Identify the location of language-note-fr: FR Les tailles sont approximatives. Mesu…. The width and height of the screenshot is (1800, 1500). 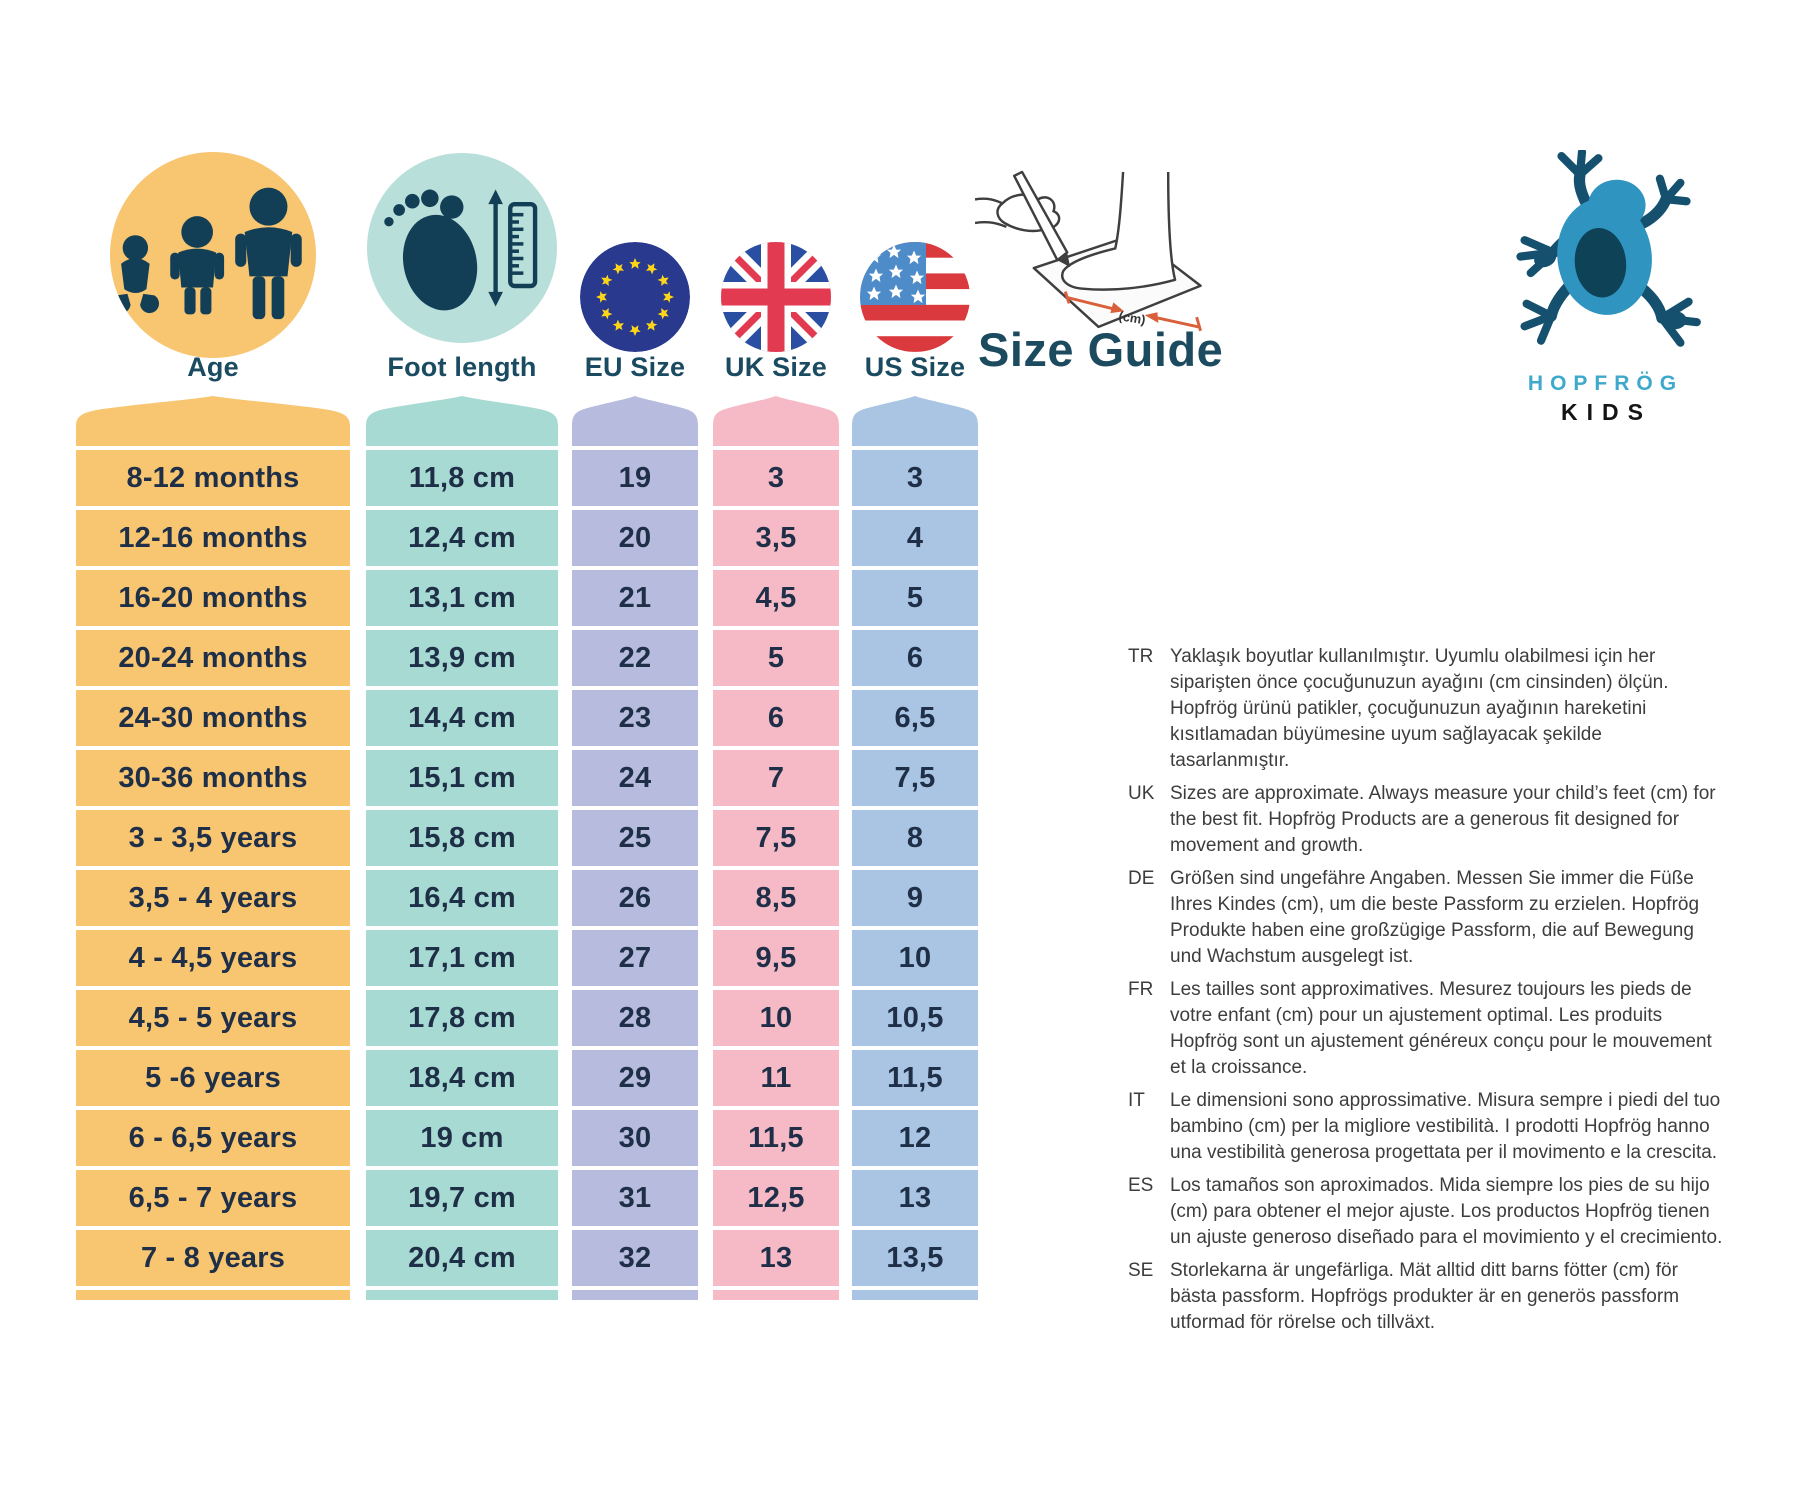
(1426, 1029).